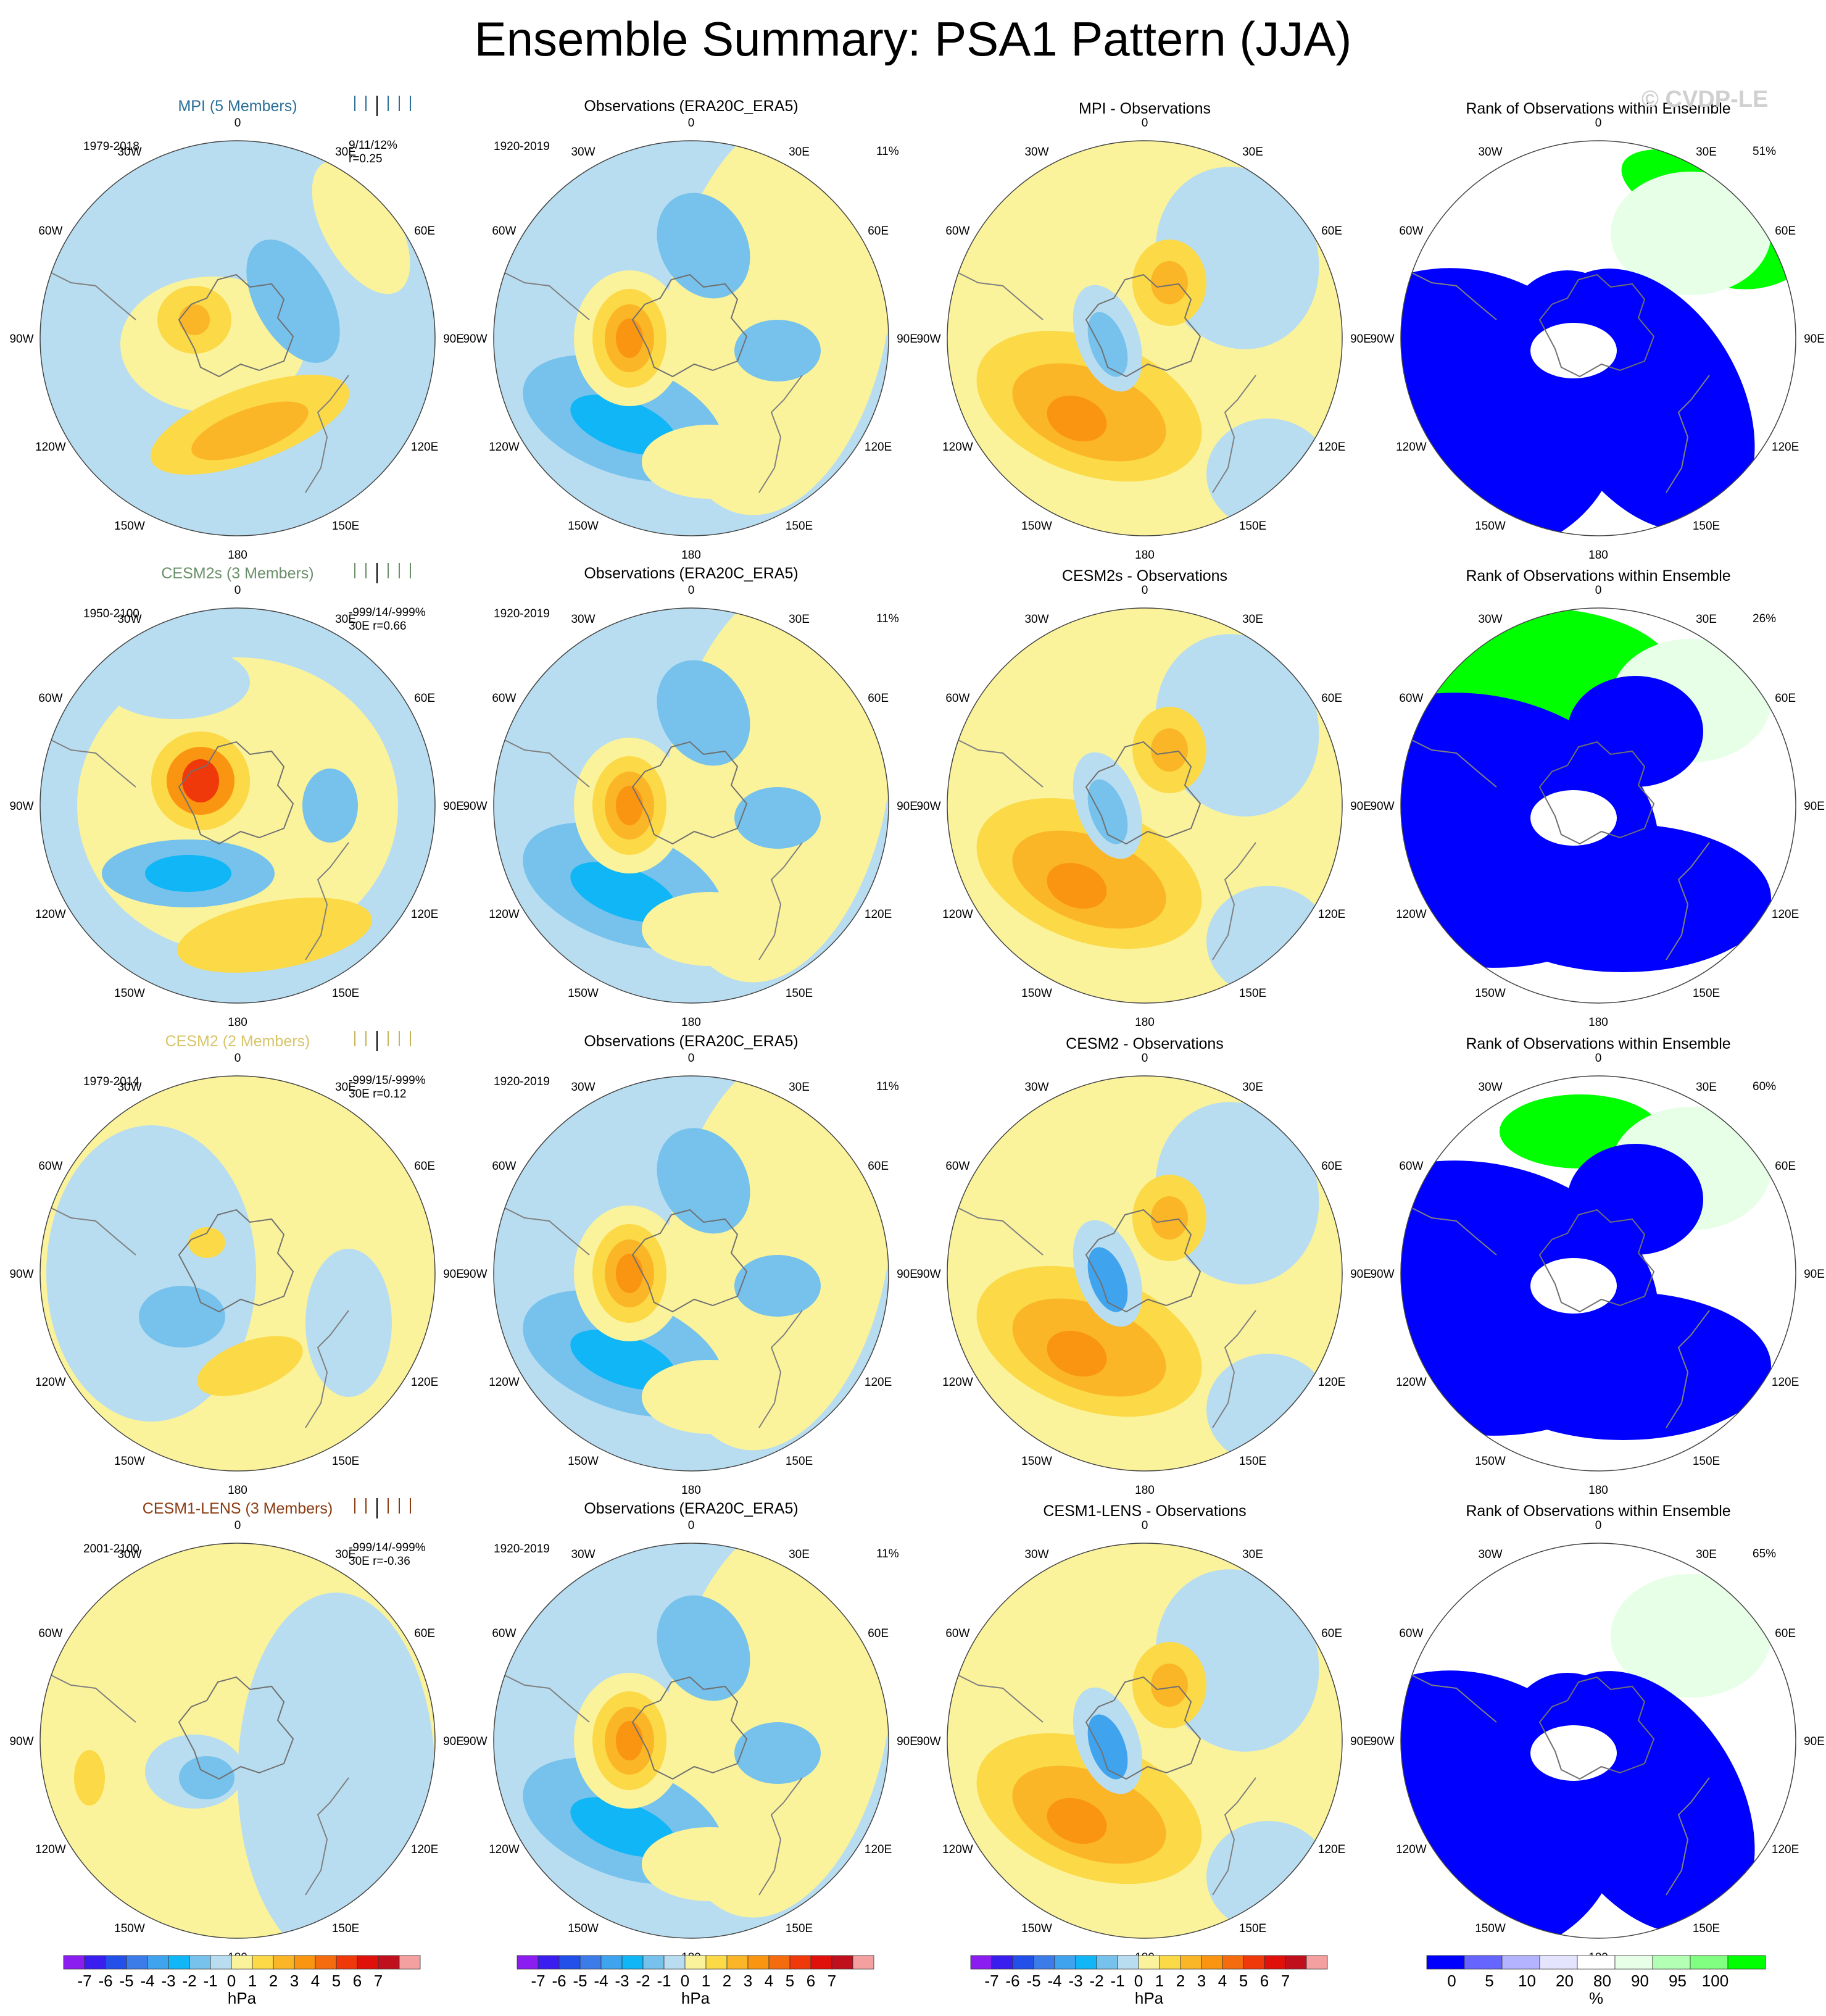 The width and height of the screenshot is (1826, 2016). What do you see at coordinates (691, 338) in the screenshot?
I see `obs-map` at bounding box center [691, 338].